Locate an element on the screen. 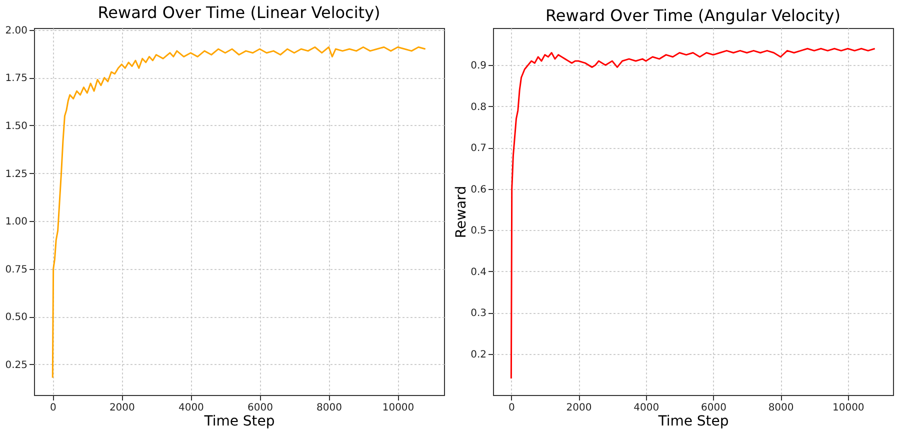 Image resolution: width=903 pixels, height=432 pixels. y-tick-label: 2.00 is located at coordinates (16, 30).